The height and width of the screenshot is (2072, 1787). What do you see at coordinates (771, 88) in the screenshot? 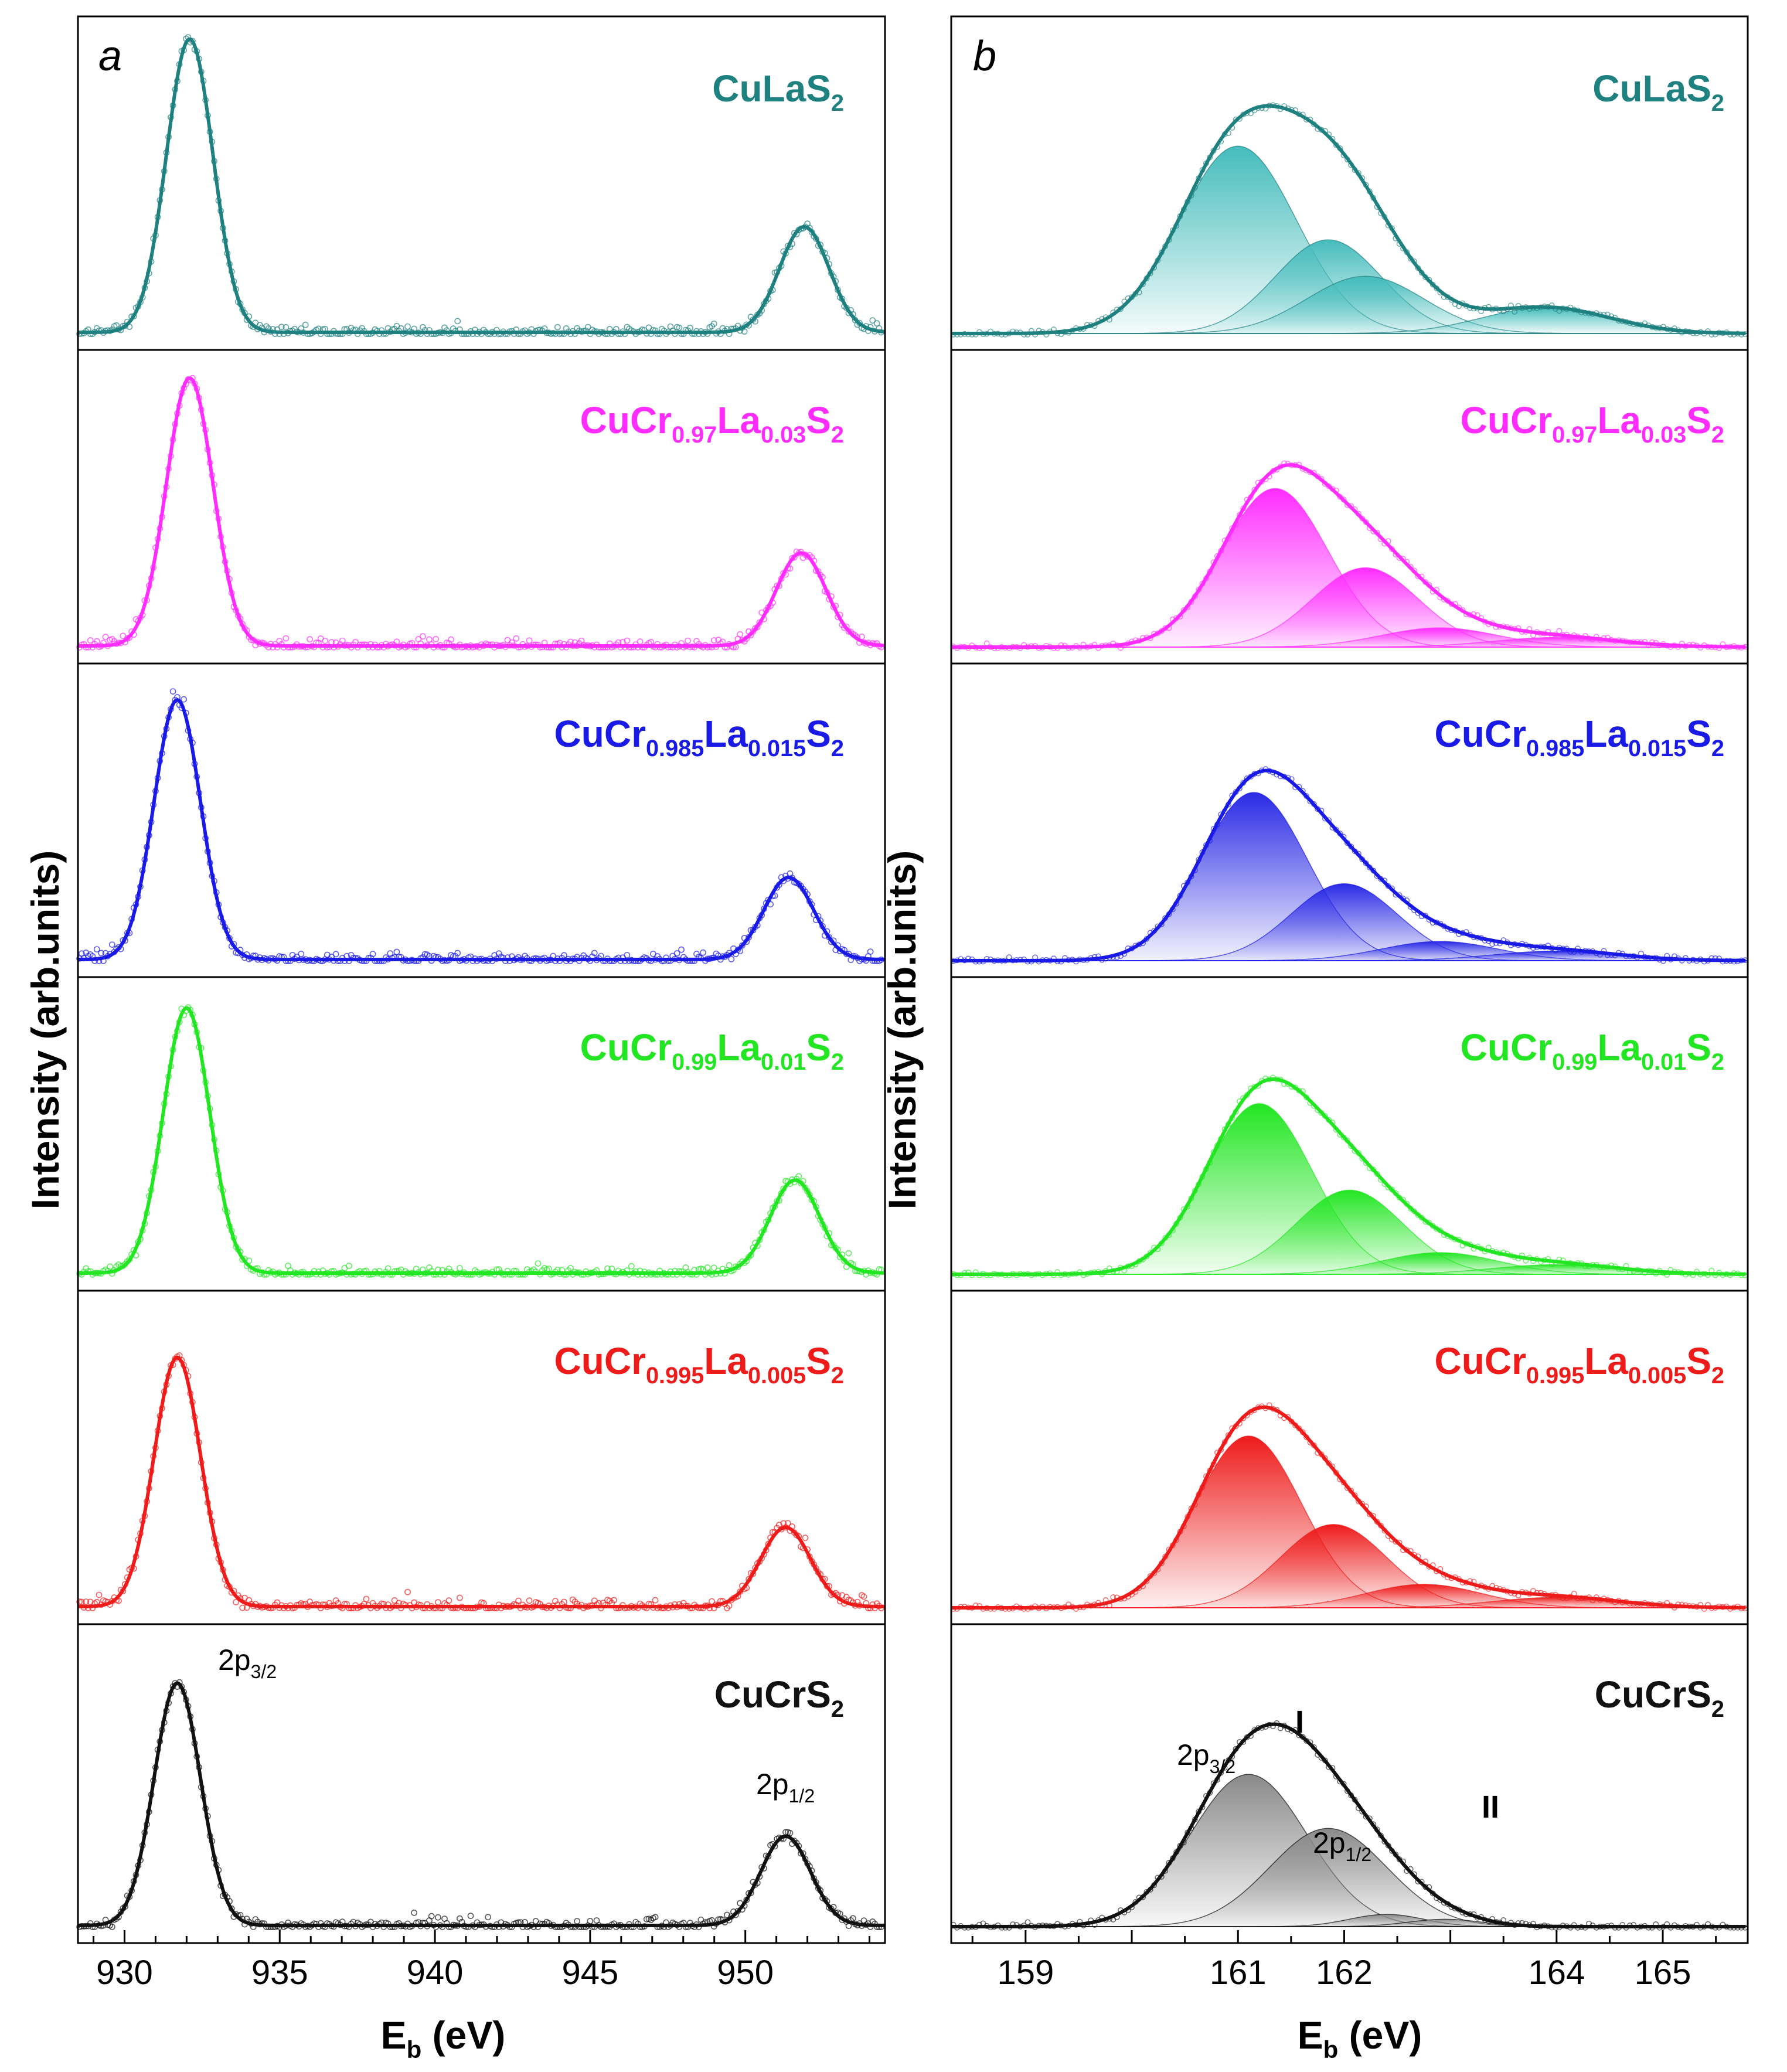
I see `panel-a-culas2-label-part: CuLaS` at bounding box center [771, 88].